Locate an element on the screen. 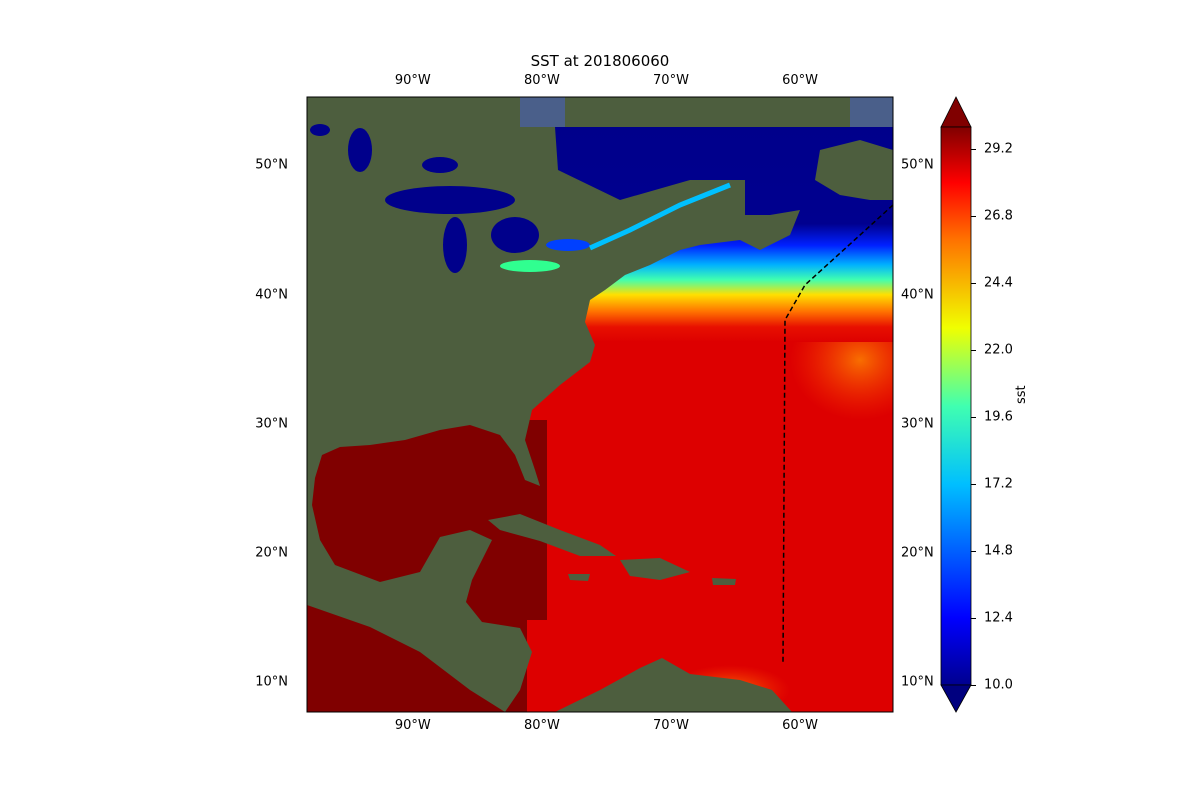 This screenshot has height=800, width=1200. colorbar-extend-bottom is located at coordinates (956, 698).